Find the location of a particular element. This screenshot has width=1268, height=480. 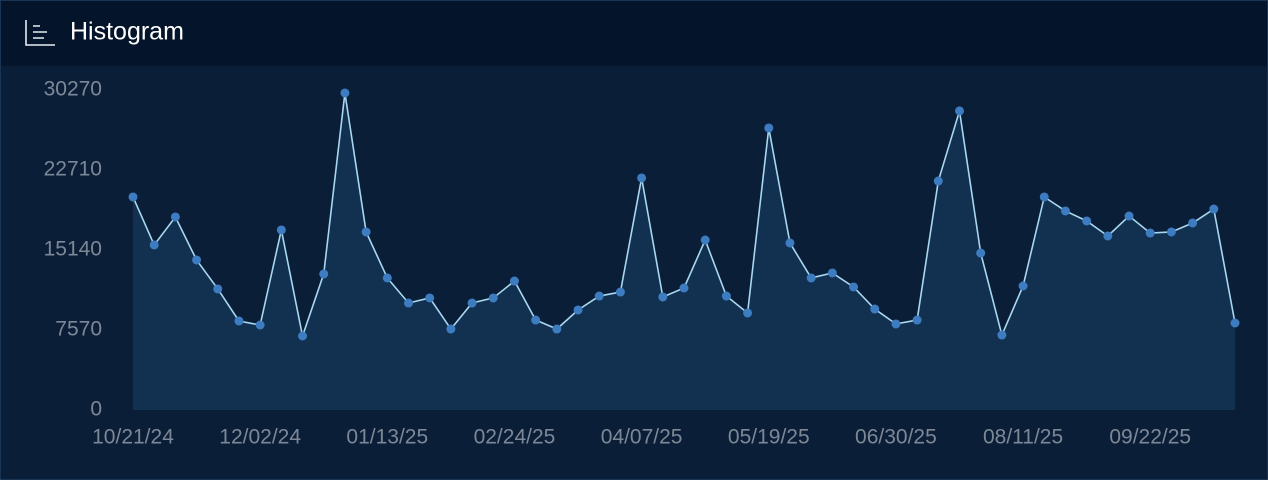

y-tick-label: 15140 is located at coordinates (73, 248).